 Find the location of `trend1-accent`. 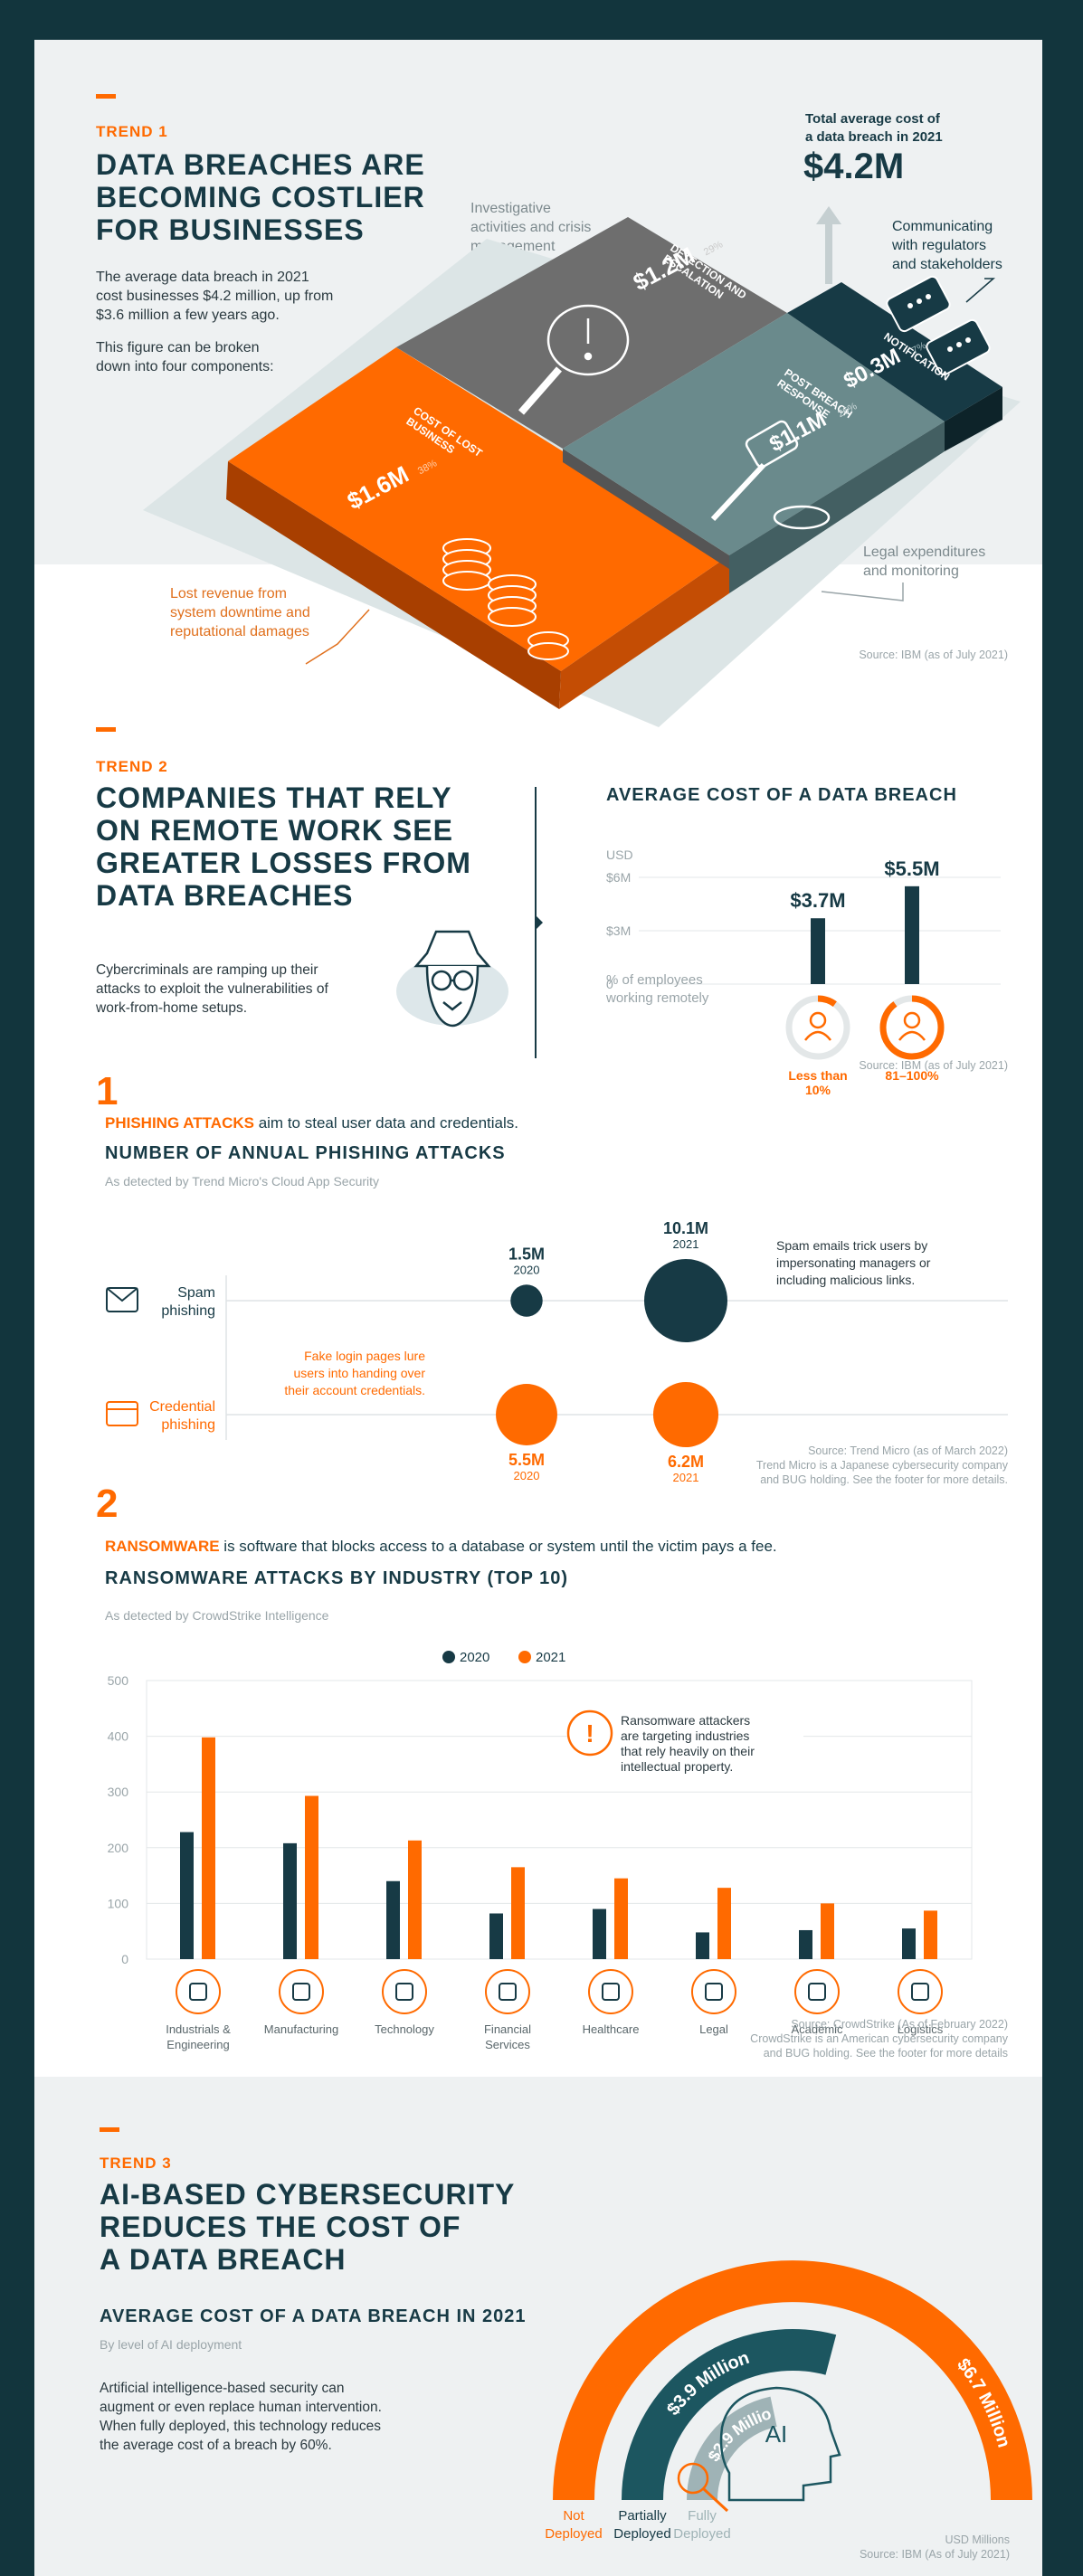

trend1-accent is located at coordinates (106, 96).